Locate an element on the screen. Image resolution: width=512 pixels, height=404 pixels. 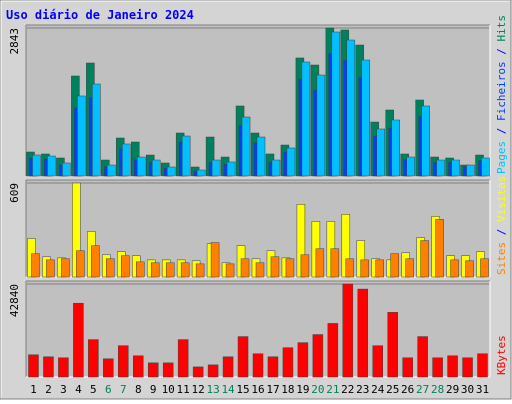
x-tick-label: 23 is located at coordinates (362, 389).